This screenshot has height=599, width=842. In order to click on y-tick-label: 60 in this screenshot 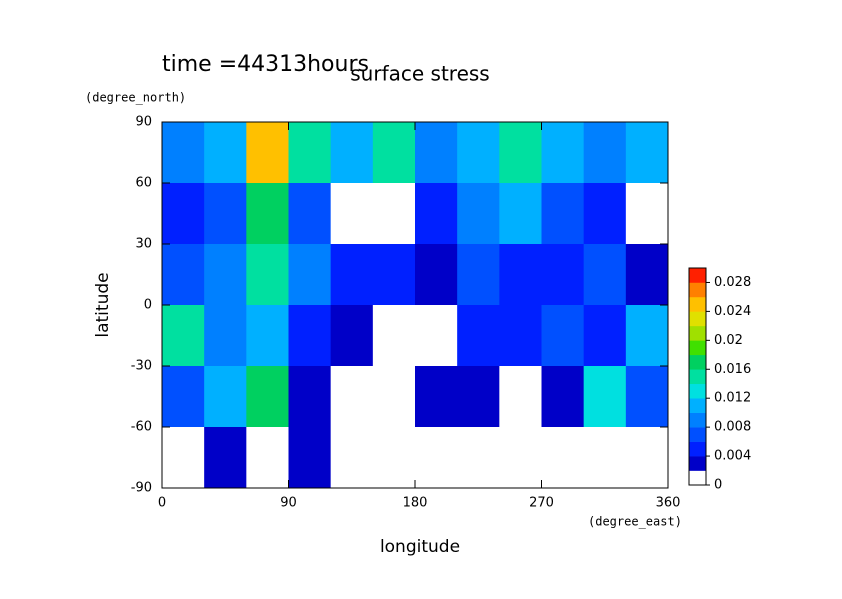, I will do `click(143, 183)`.